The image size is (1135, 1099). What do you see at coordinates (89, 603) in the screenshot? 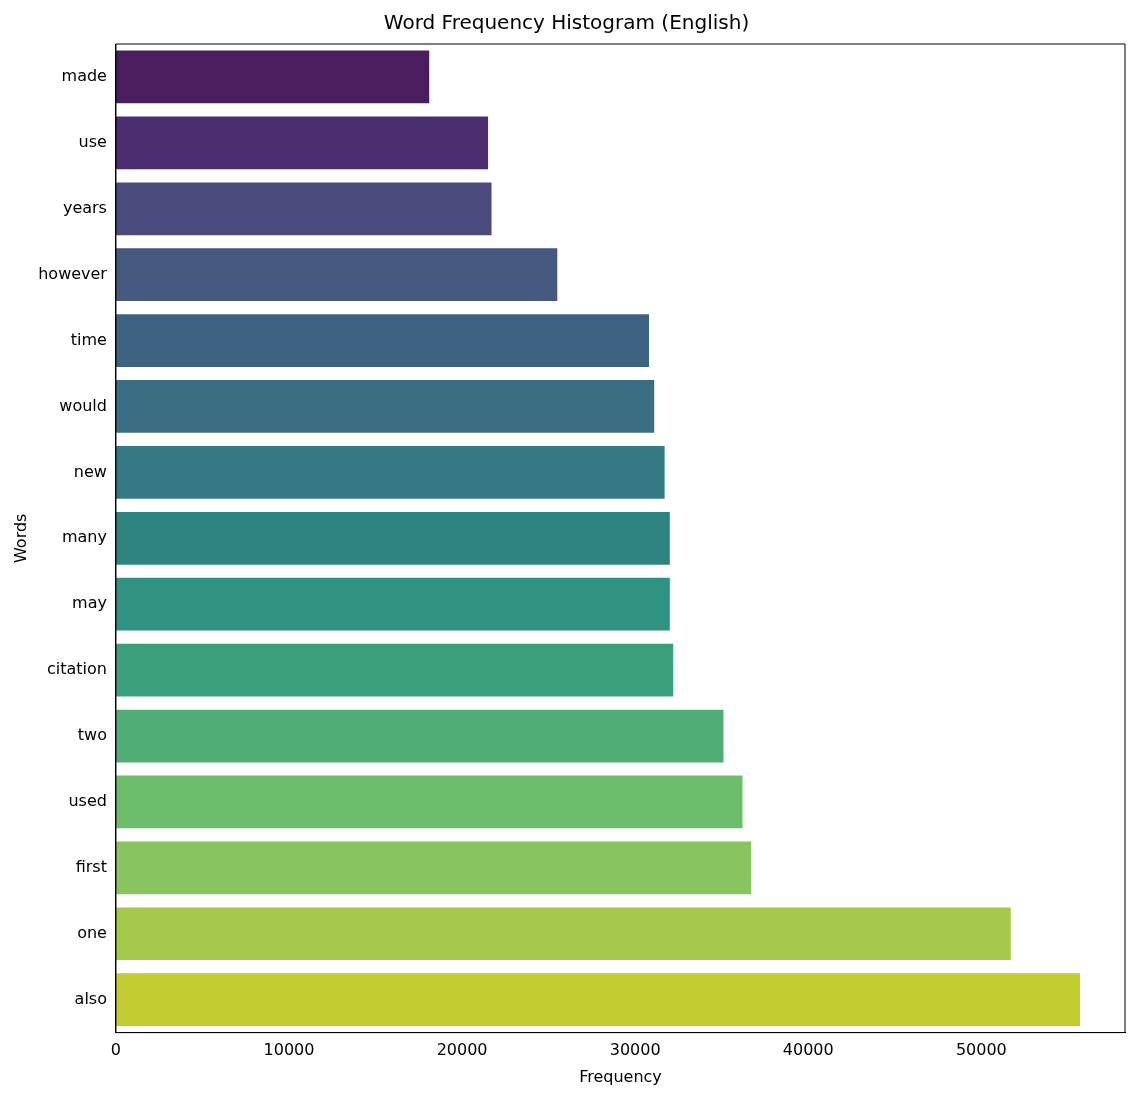
I see `y-tick-label: may` at bounding box center [89, 603].